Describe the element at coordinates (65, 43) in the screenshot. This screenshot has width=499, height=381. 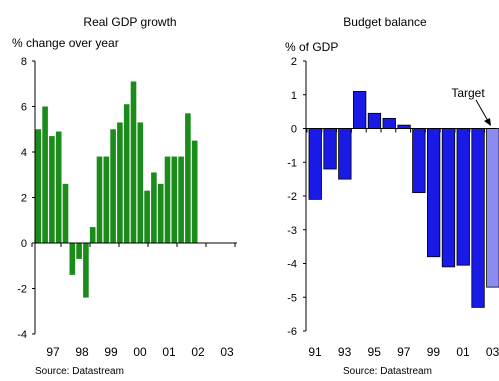
I see `gdp-y-axis-label: % change over year` at that location.